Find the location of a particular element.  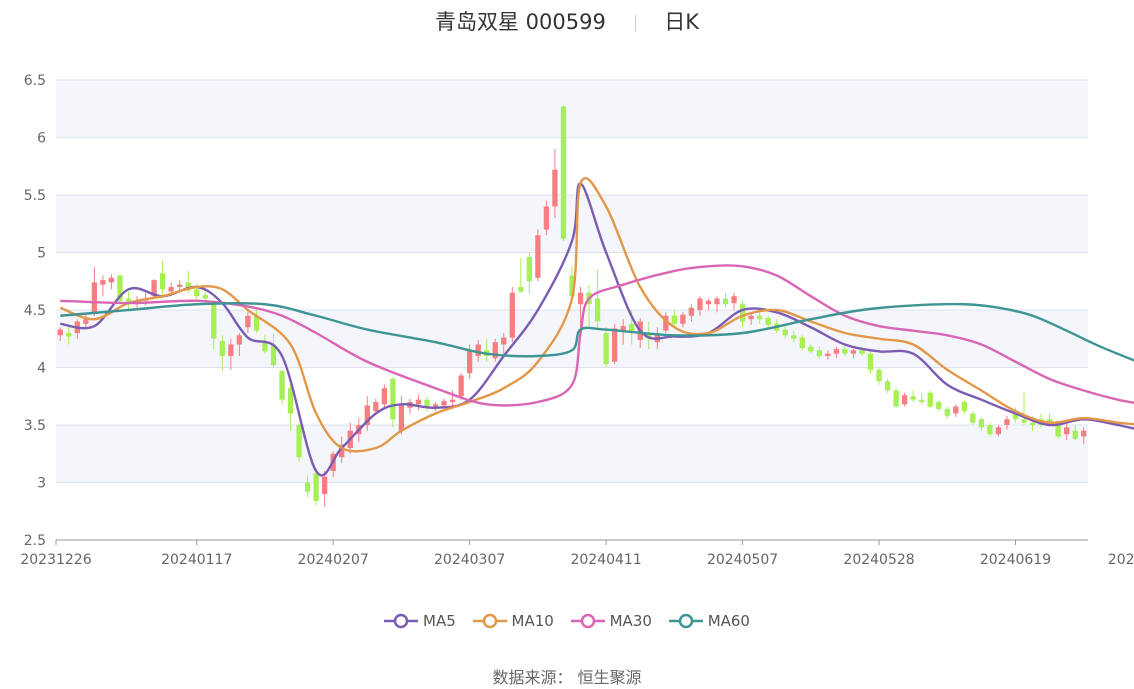

grid-band is located at coordinates (572, 109).